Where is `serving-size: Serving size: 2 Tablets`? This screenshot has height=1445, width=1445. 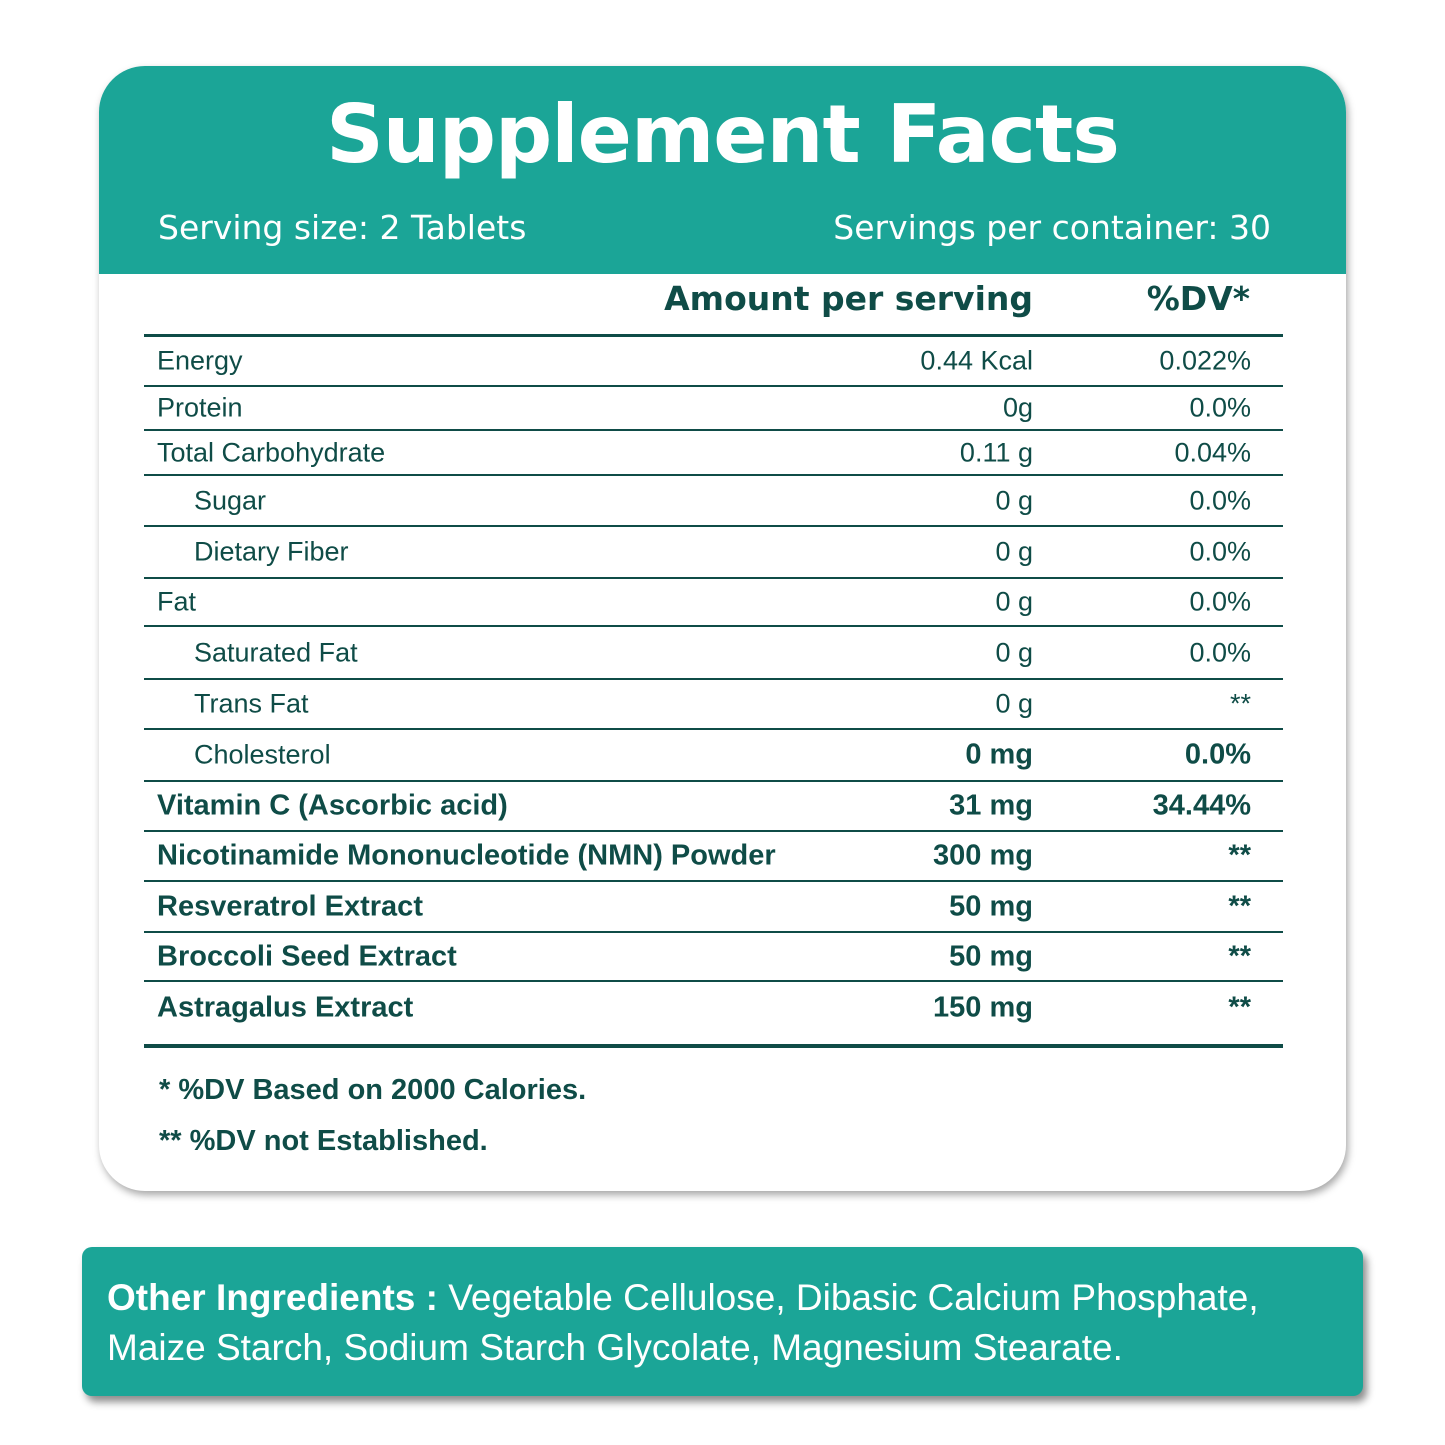 serving-size: Serving size: 2 Tablets is located at coordinates (342, 227).